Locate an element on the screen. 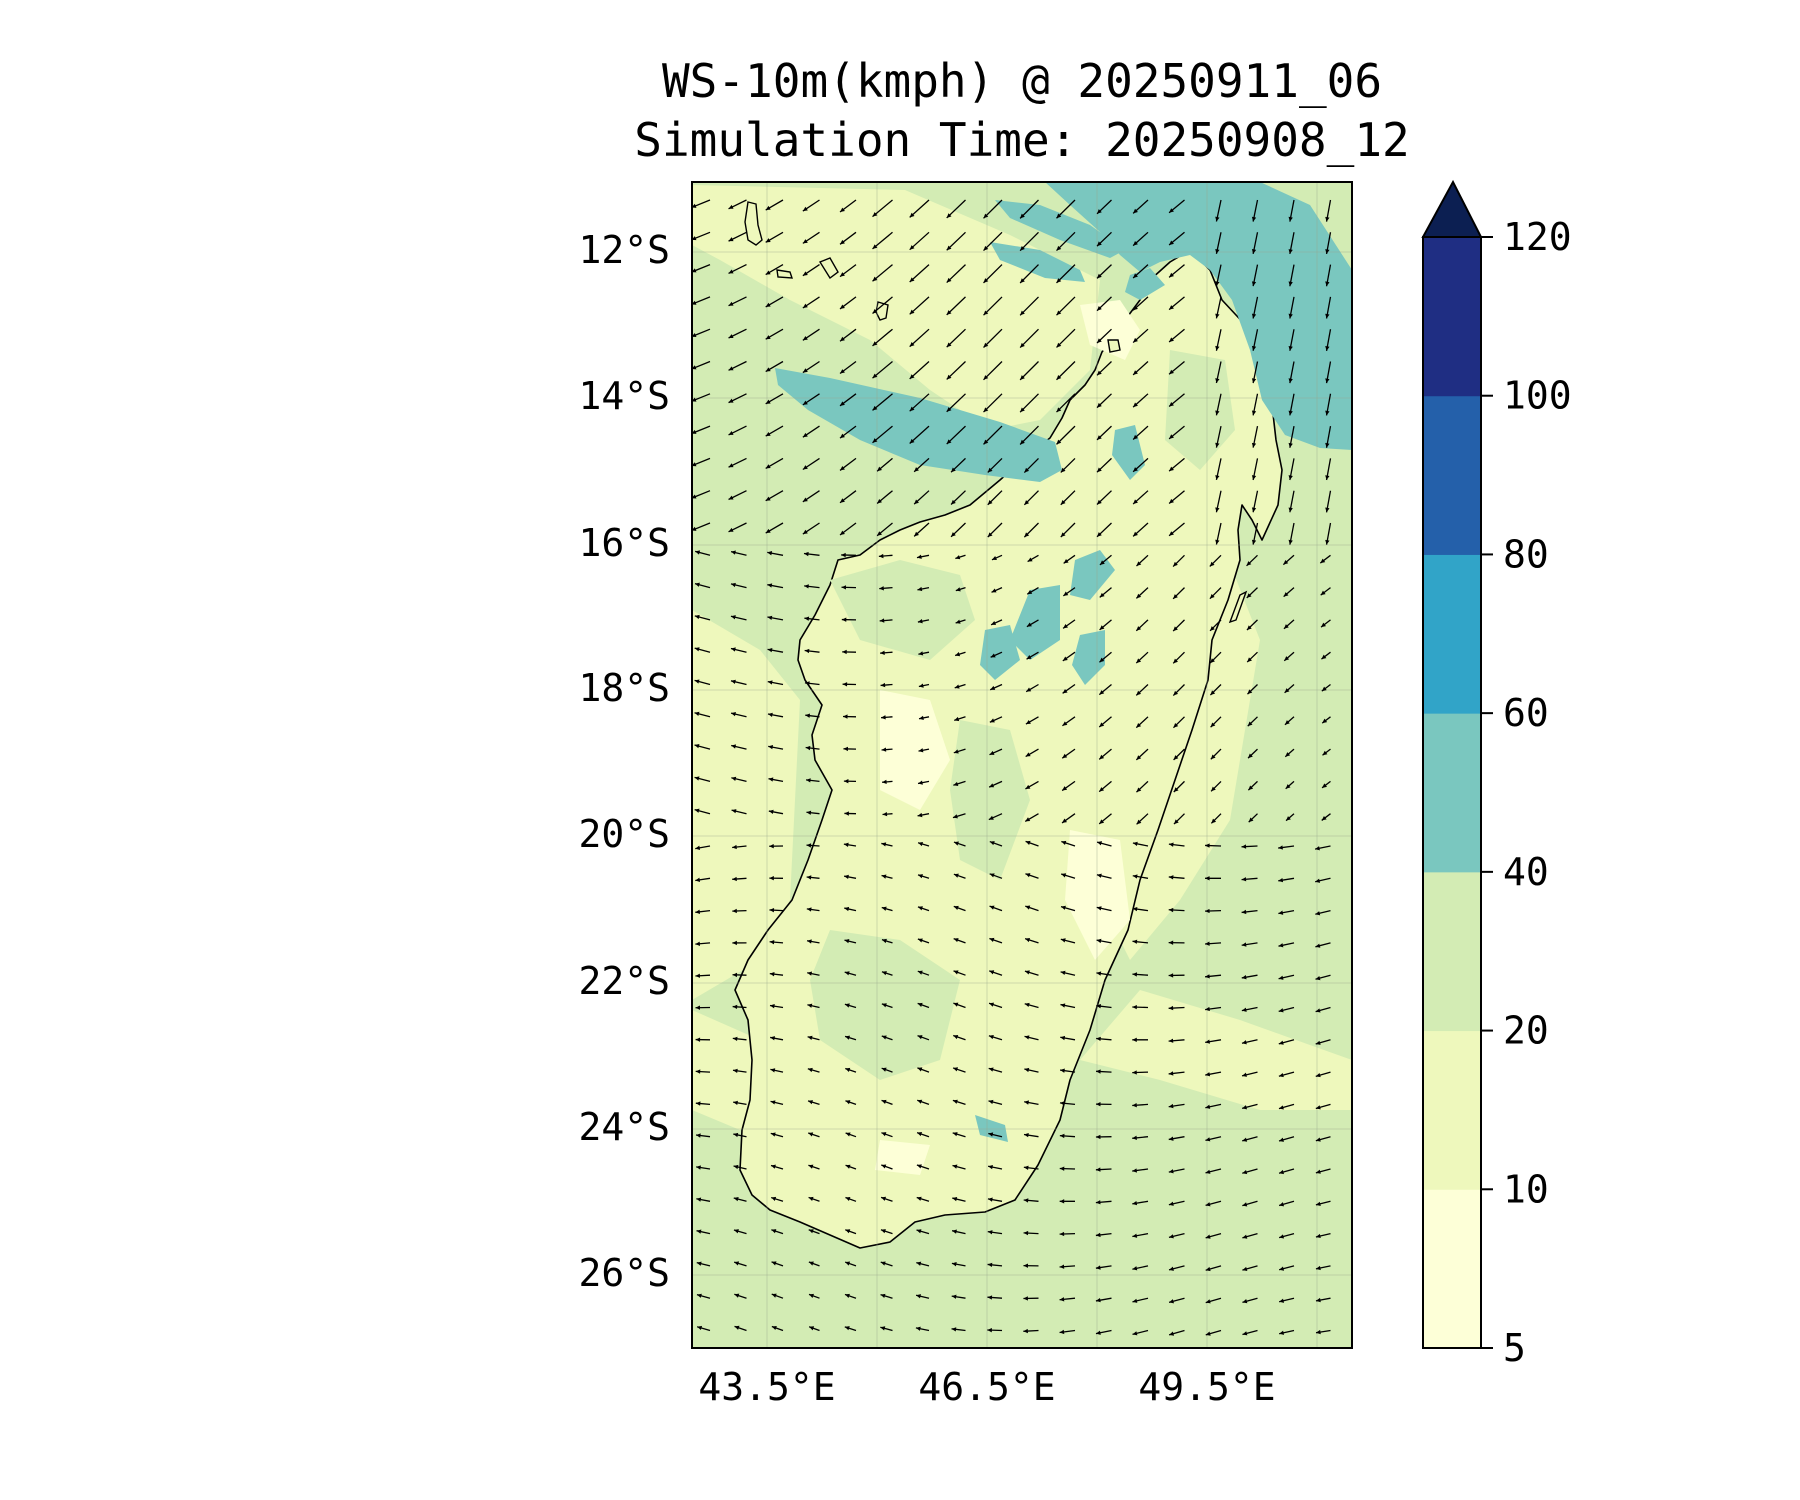 This screenshot has width=1800, height=1500. ocean-light-band-west is located at coordinates (746, 805).